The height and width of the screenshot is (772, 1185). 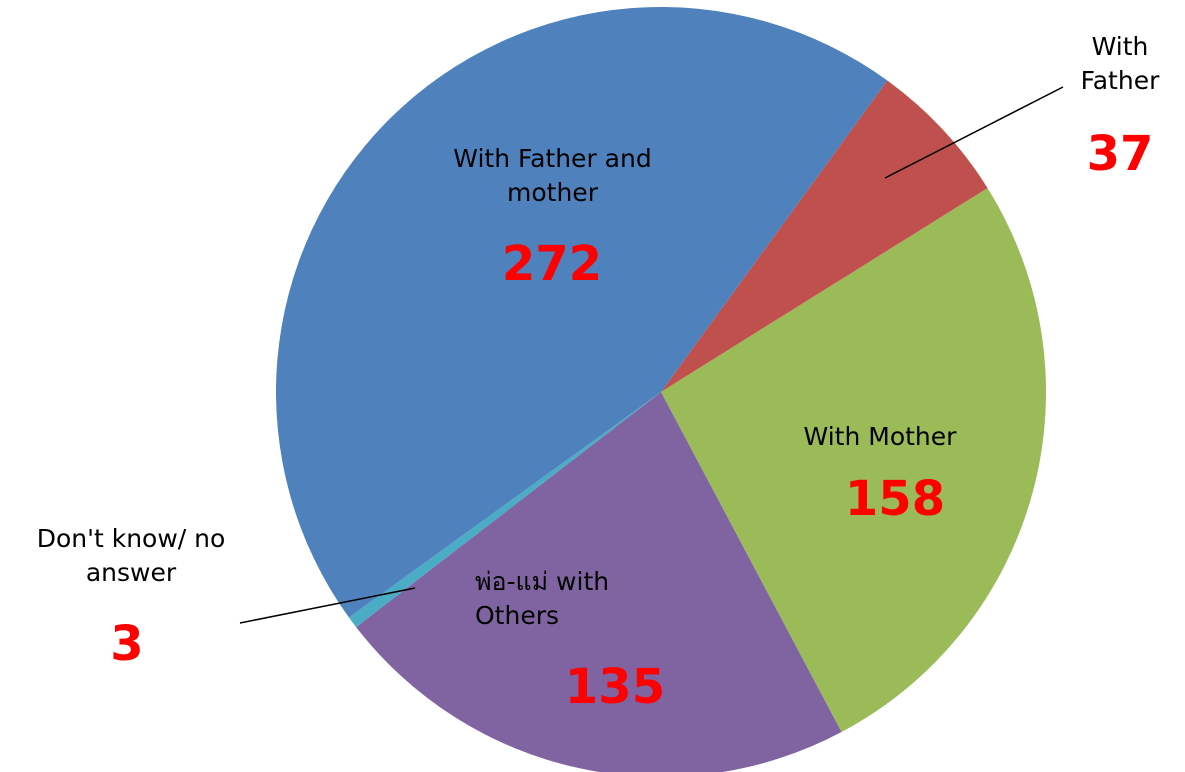 I want to click on value-label: 158, so click(x=895, y=499).